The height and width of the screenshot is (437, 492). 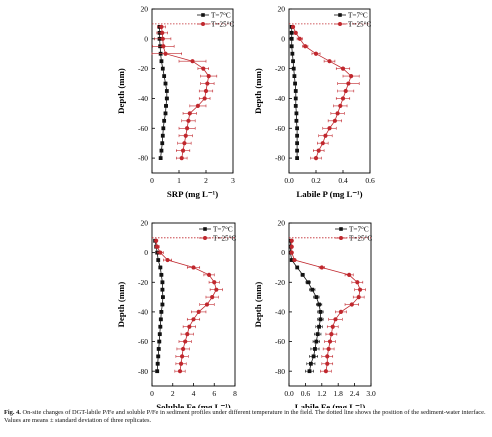 What do you see at coordinates (339, 393) in the screenshot?
I see `x-tick-label: 1.8` at bounding box center [339, 393].